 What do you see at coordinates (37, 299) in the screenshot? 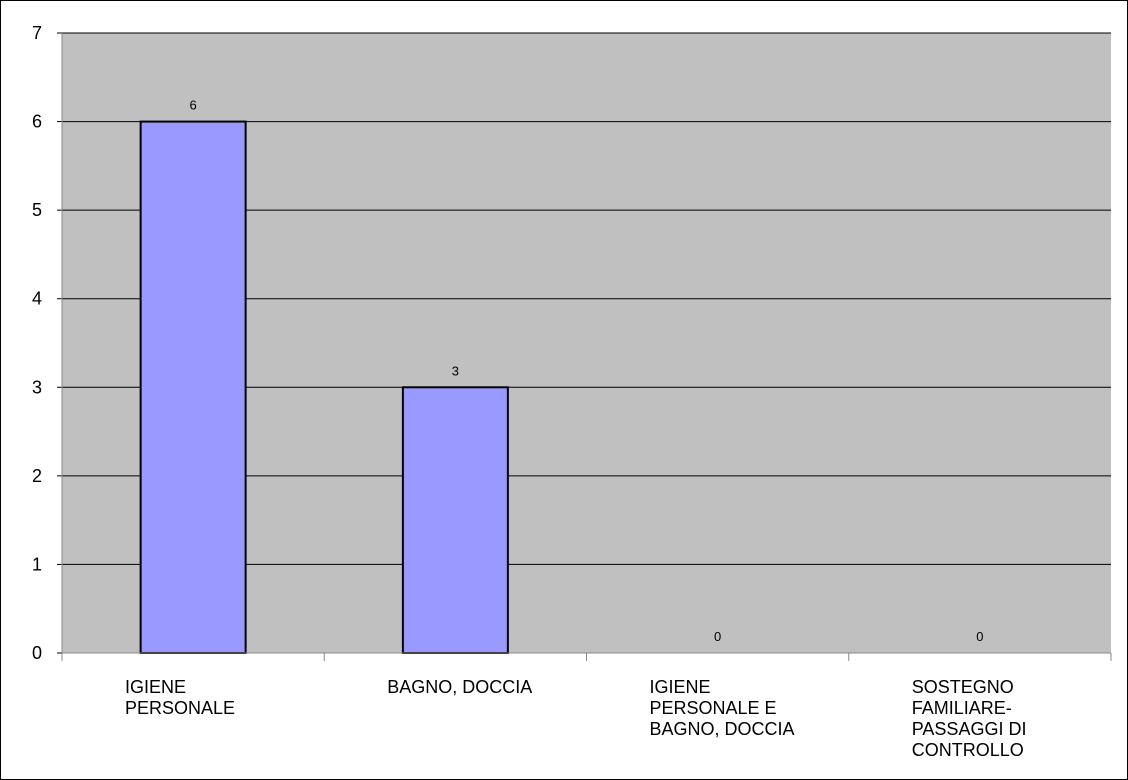
I see `y-tick-label: 4` at bounding box center [37, 299].